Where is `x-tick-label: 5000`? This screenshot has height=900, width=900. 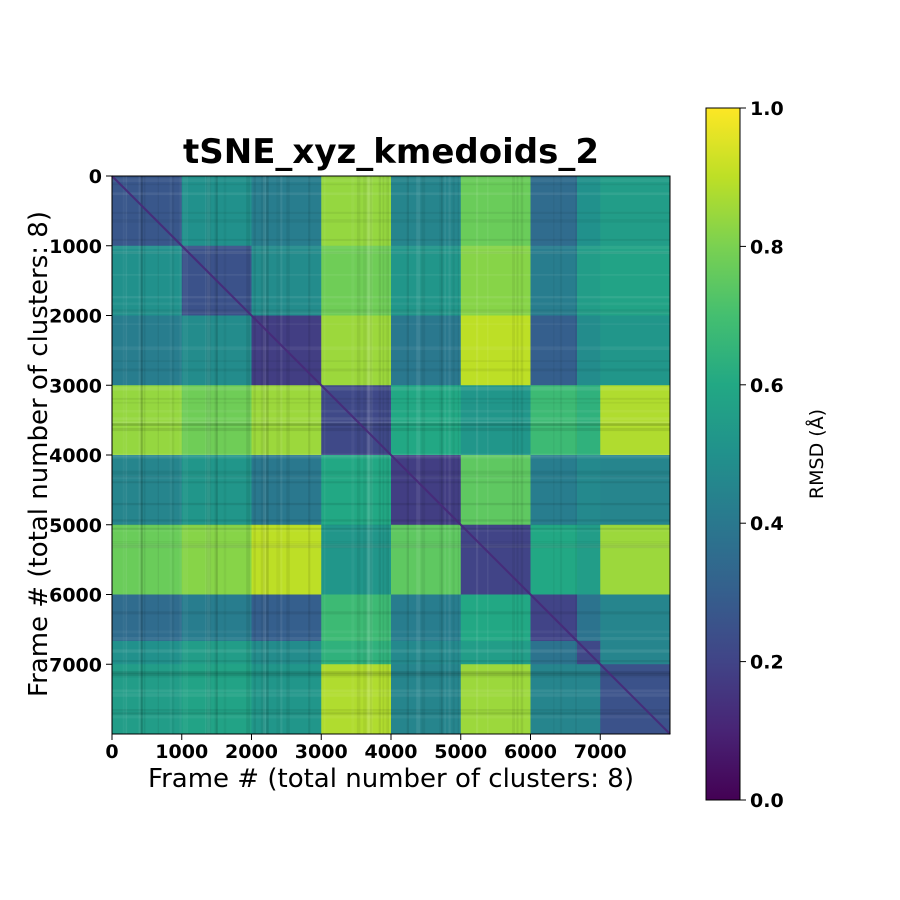
x-tick-label: 5000 is located at coordinates (460, 752).